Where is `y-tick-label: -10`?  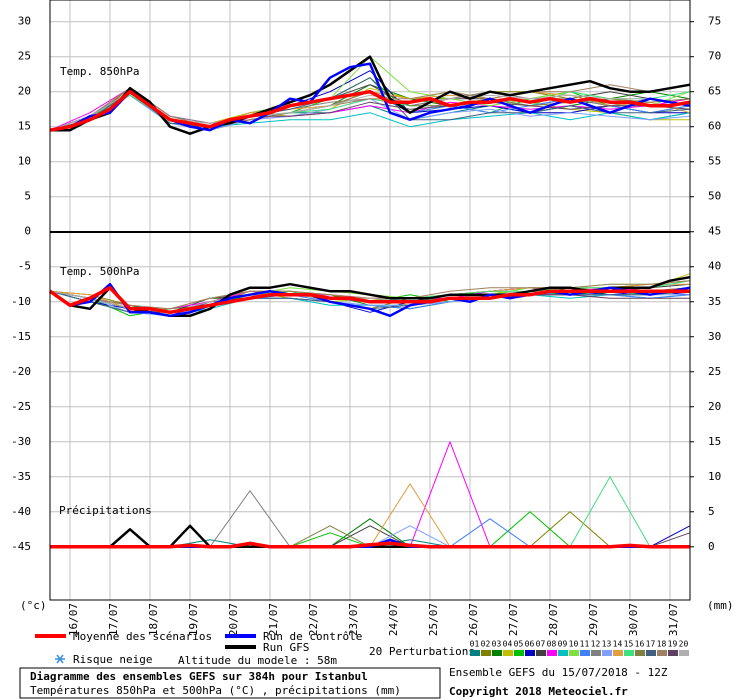
y-tick-label: -10 is located at coordinates (21, 301).